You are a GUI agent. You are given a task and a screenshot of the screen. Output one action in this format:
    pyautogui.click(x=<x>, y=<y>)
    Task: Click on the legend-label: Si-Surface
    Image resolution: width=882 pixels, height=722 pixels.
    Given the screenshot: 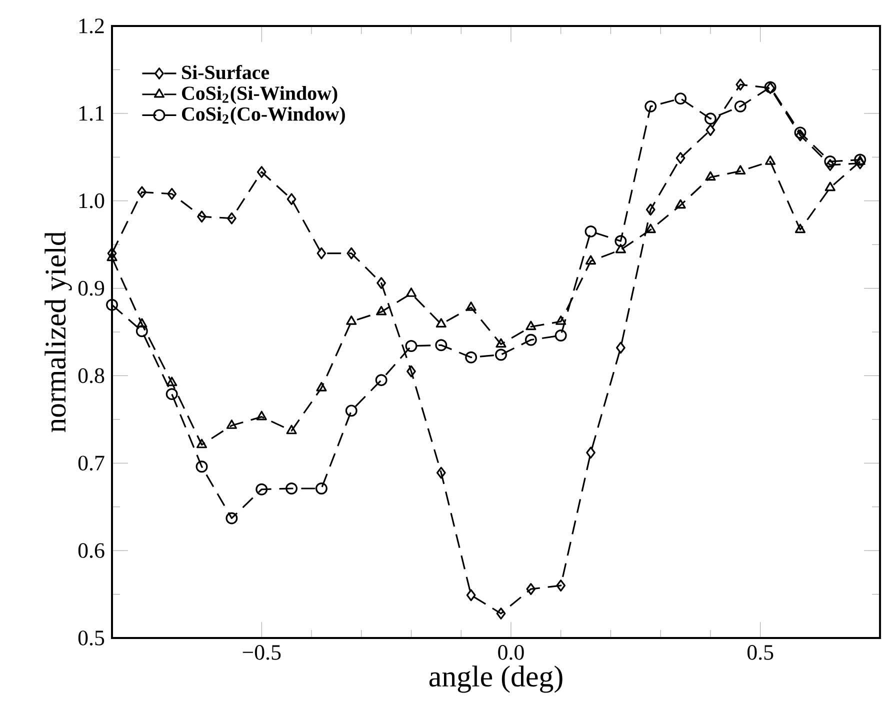 What is the action you would take?
    pyautogui.click(x=226, y=72)
    